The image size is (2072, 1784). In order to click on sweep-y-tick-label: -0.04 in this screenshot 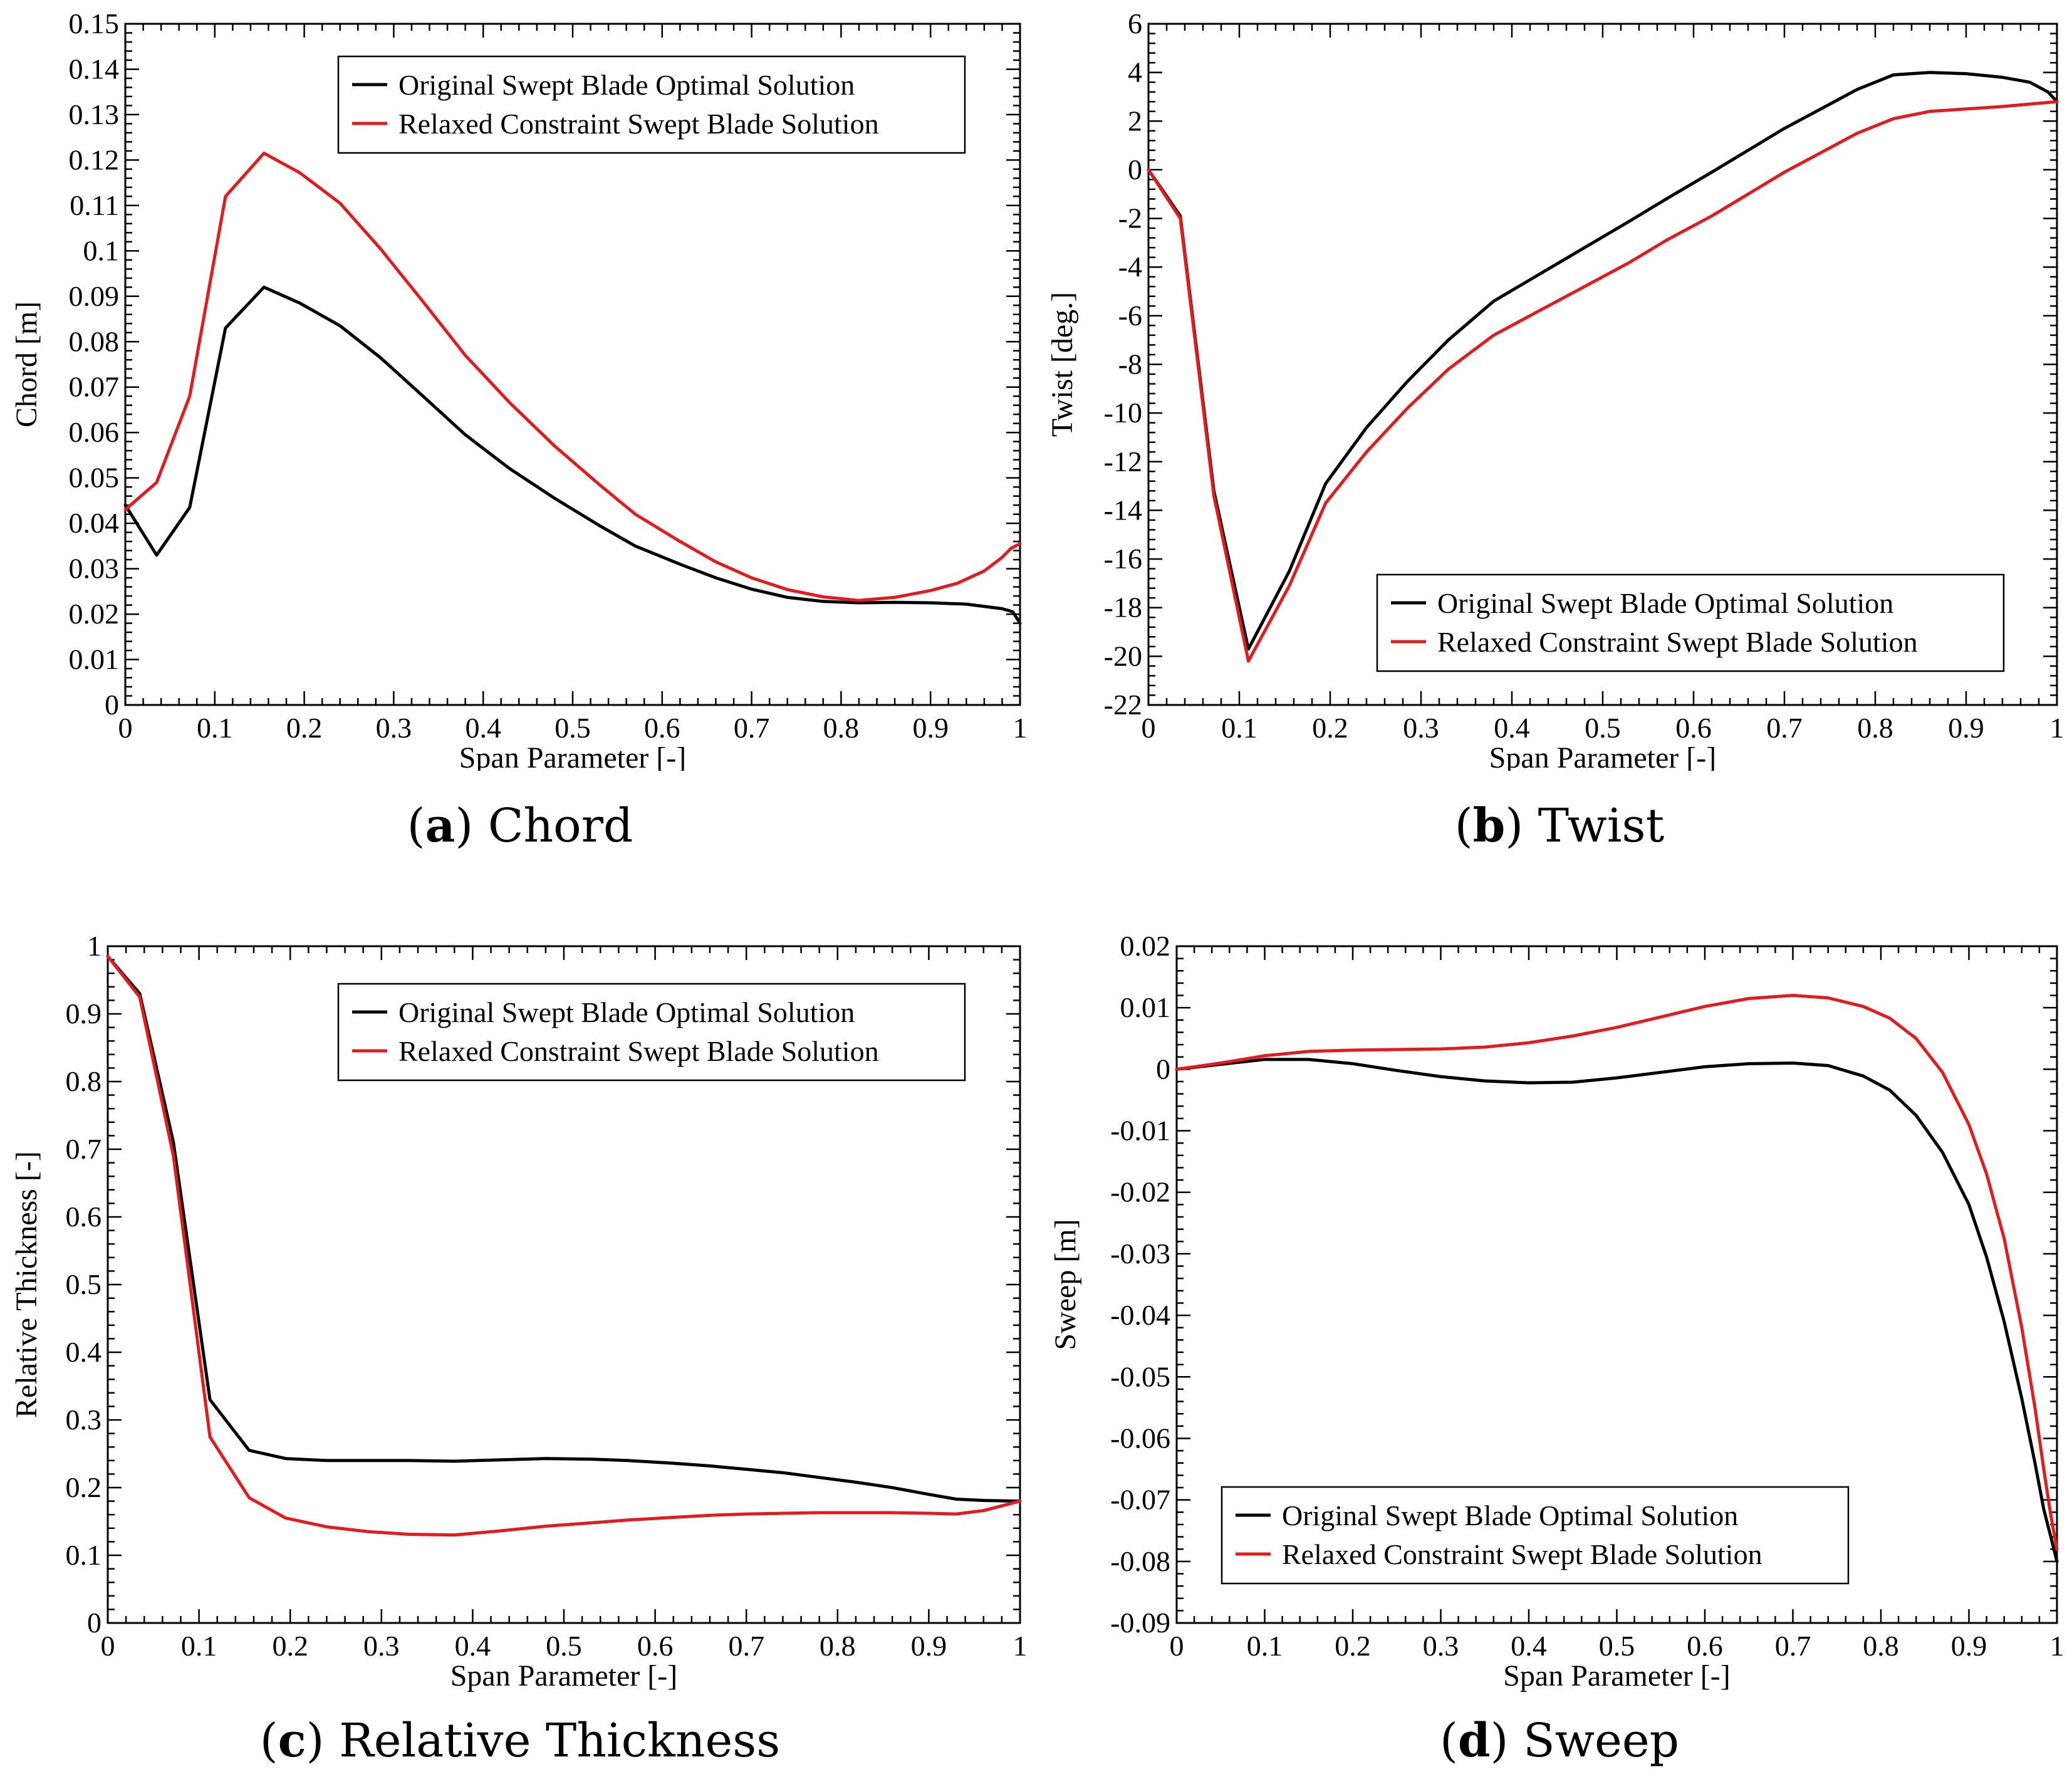, I will do `click(1140, 1315)`.